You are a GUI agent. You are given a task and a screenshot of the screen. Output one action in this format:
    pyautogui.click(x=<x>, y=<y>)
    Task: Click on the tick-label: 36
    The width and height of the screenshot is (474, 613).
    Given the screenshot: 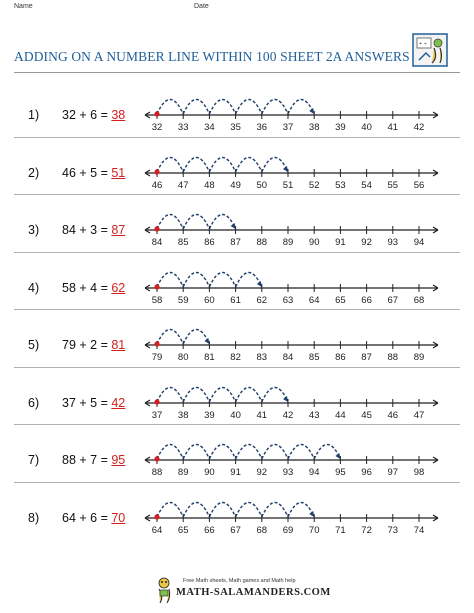 What is the action you would take?
    pyautogui.click(x=262, y=127)
    